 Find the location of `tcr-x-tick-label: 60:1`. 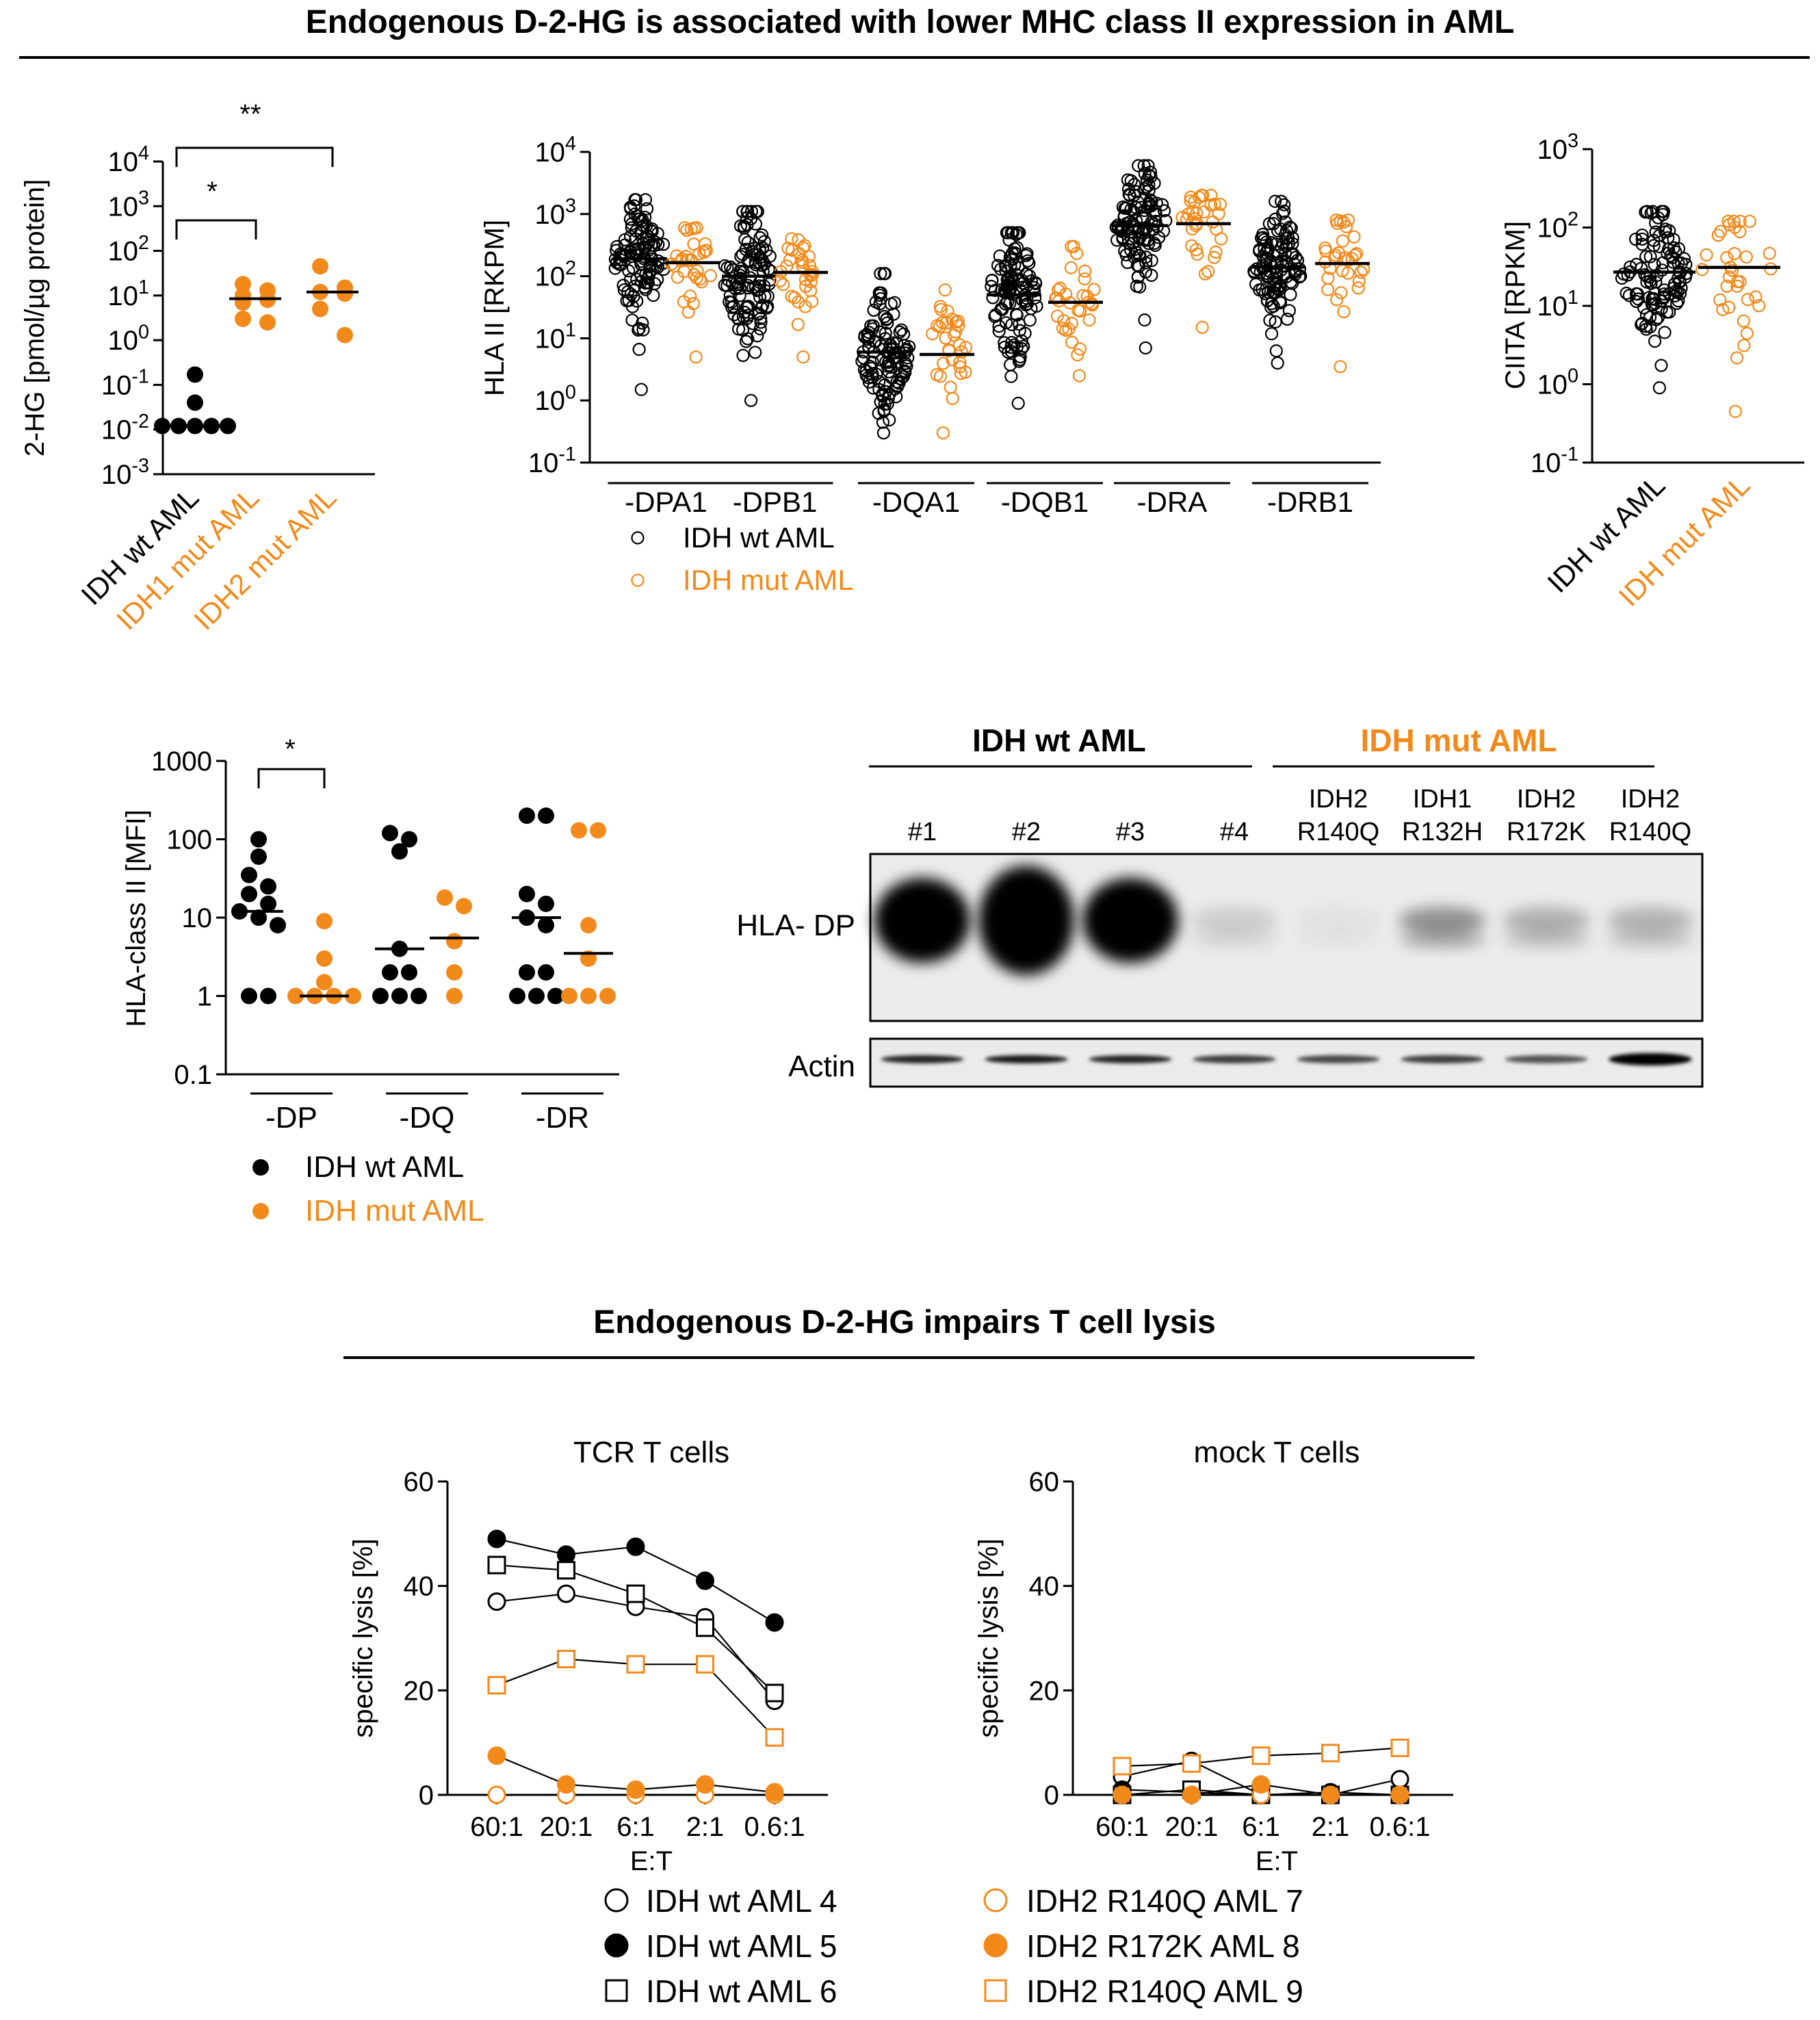

tcr-x-tick-label: 60:1 is located at coordinates (496, 1827).